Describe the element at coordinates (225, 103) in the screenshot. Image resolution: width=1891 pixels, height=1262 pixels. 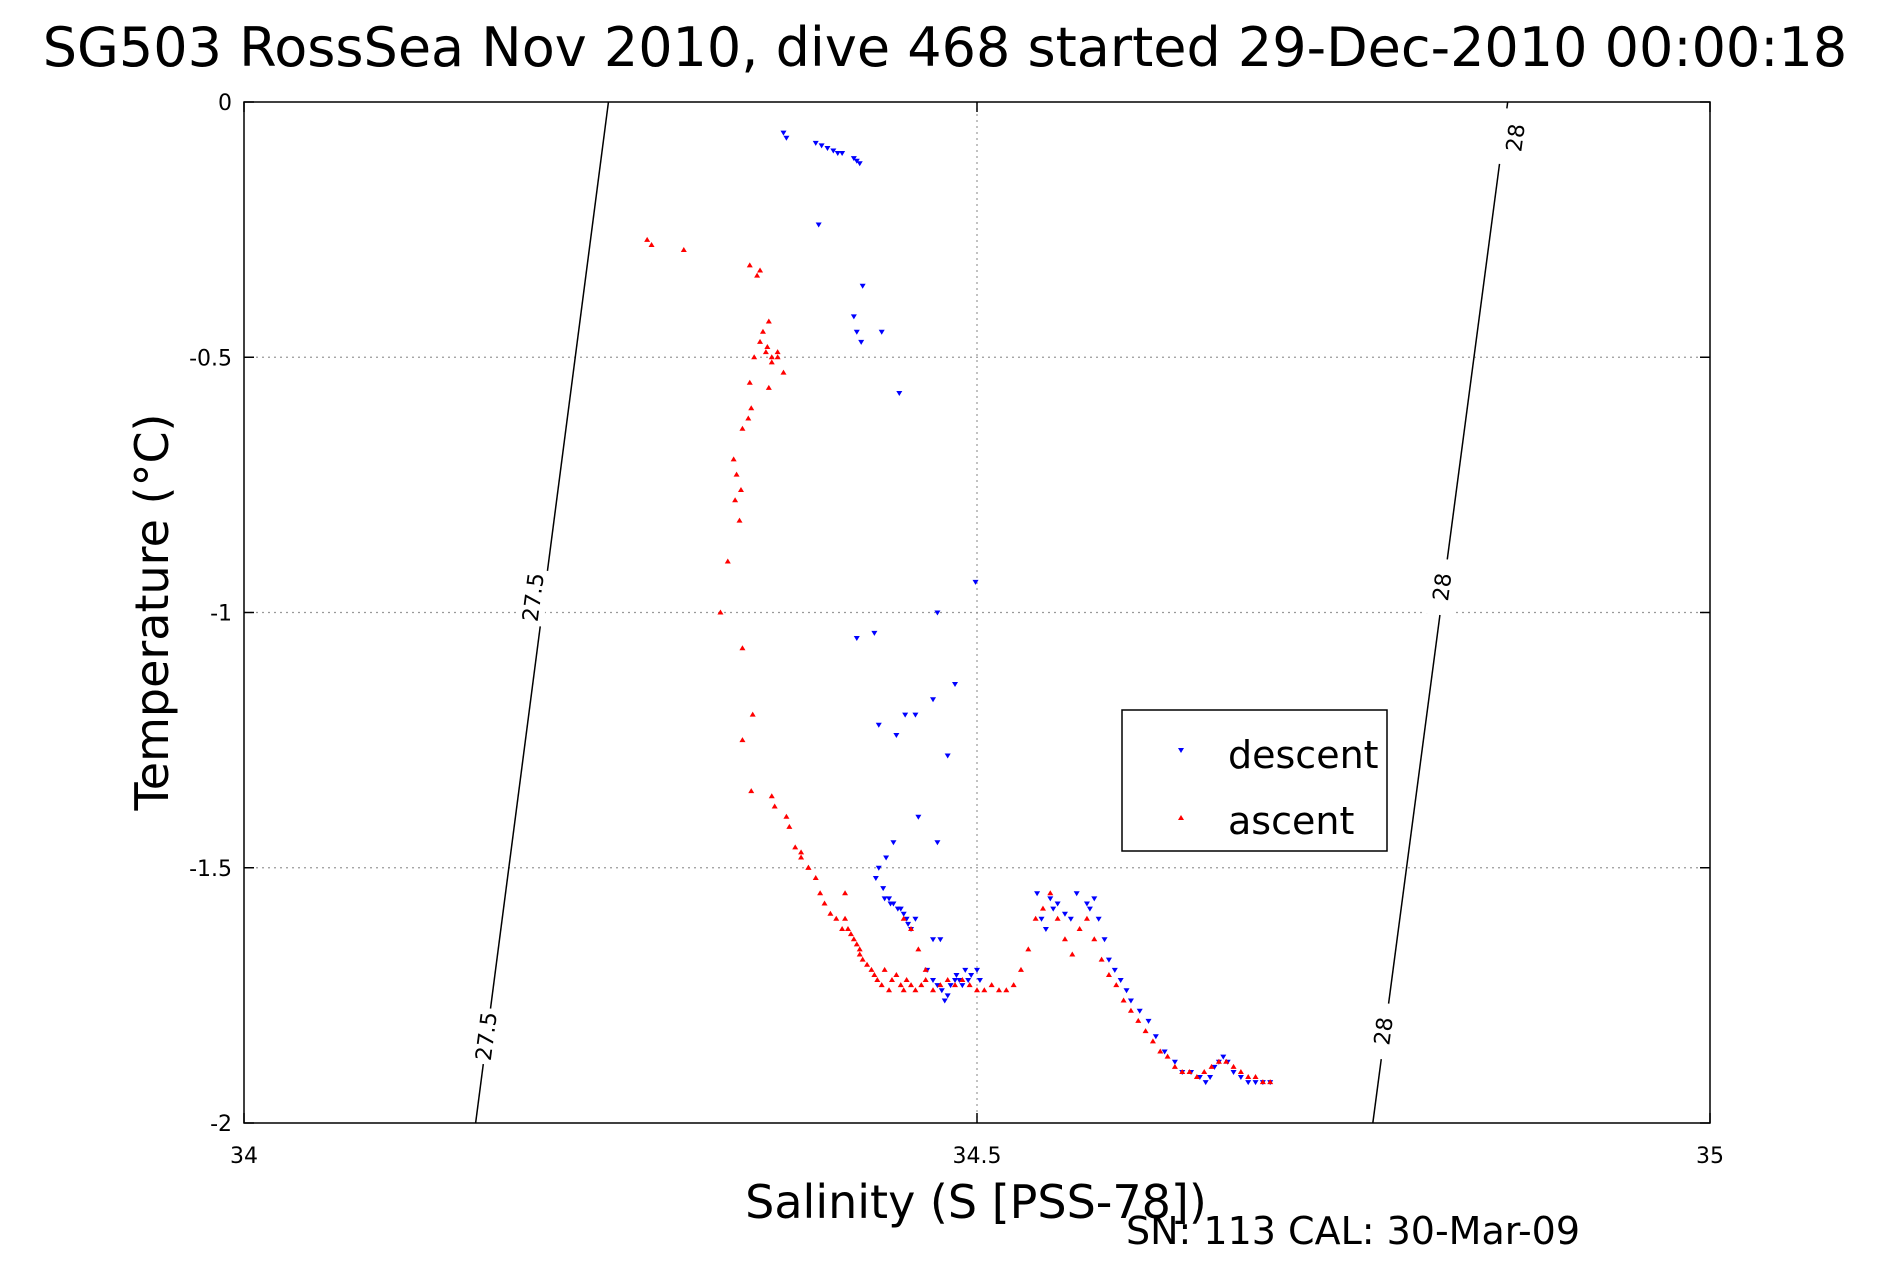
I see `y-tick-label: 0` at that location.